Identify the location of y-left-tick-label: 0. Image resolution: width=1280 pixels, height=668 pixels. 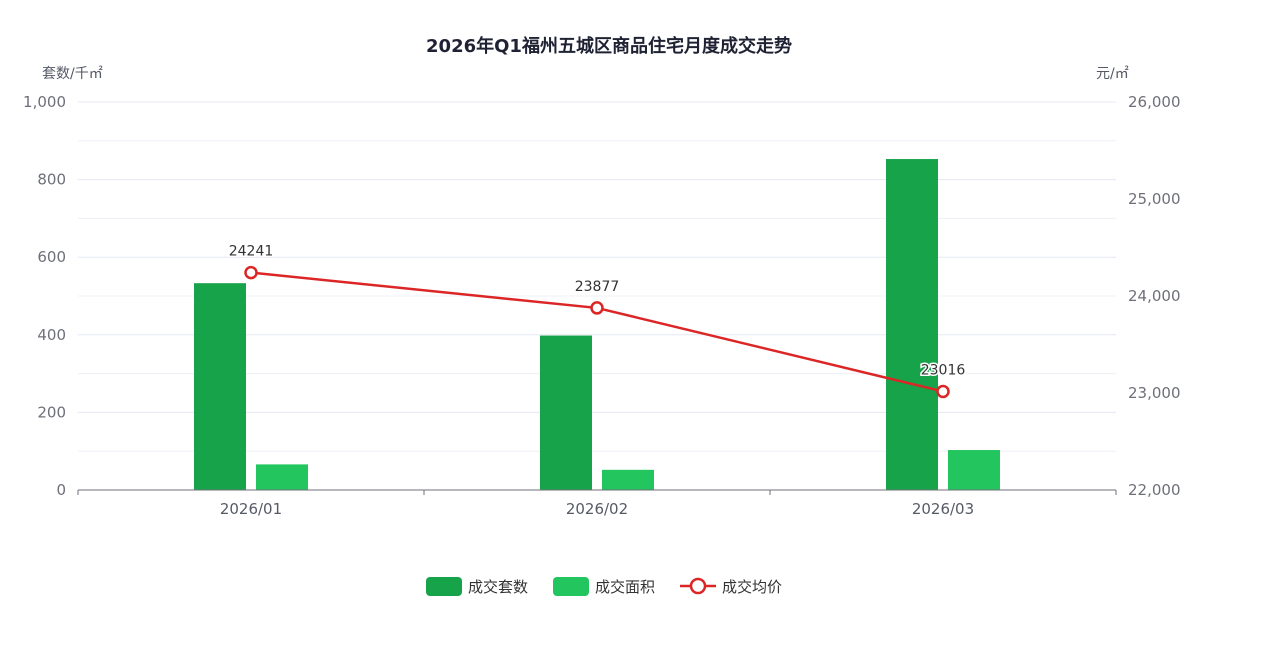
(61, 490).